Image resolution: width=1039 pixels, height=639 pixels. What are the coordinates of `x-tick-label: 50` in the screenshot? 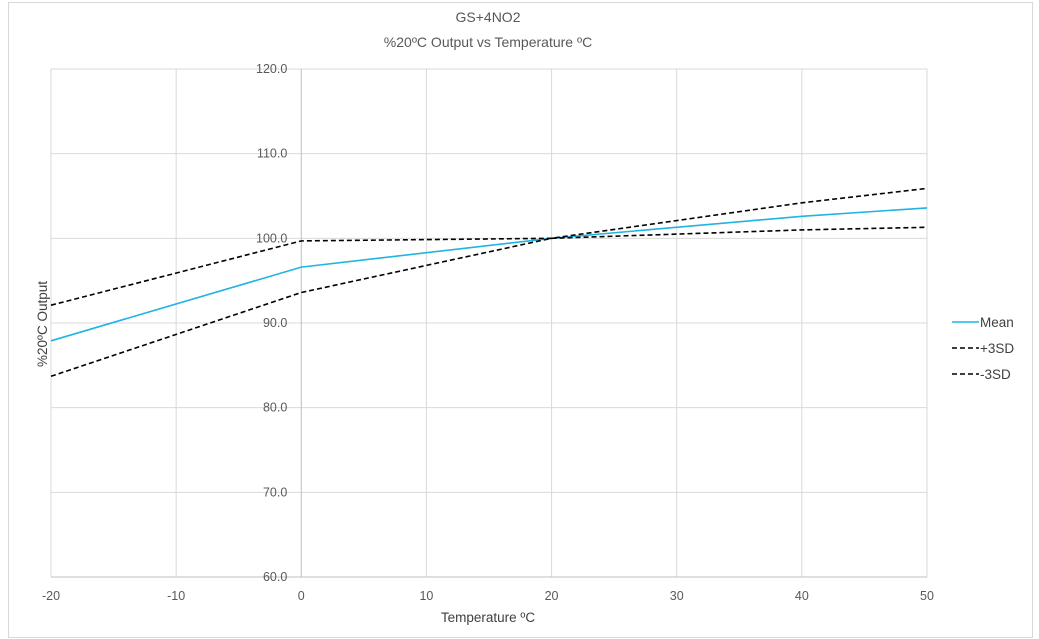 It's located at (927, 596).